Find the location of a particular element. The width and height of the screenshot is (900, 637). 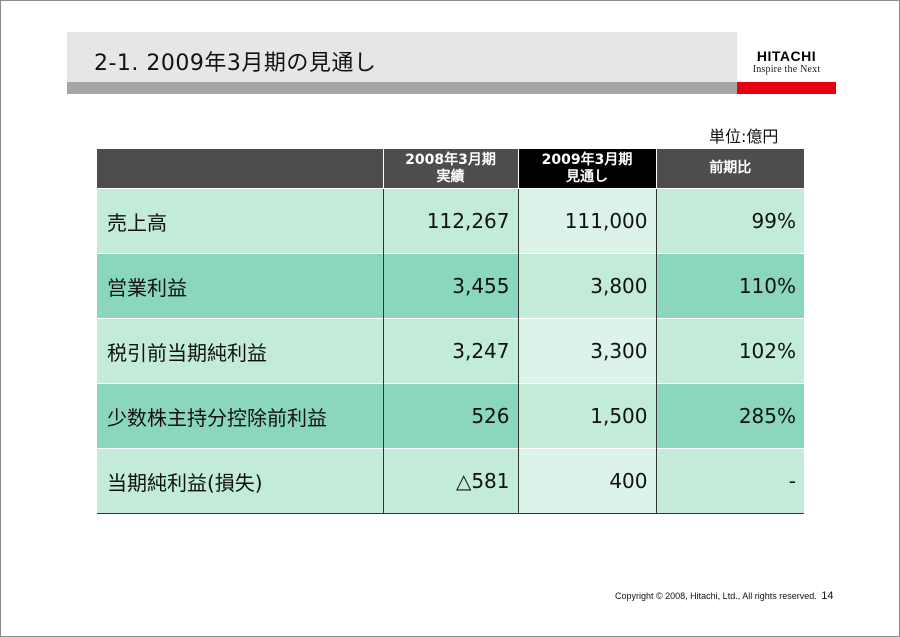

header-ratio: 前期比 is located at coordinates (729, 169).